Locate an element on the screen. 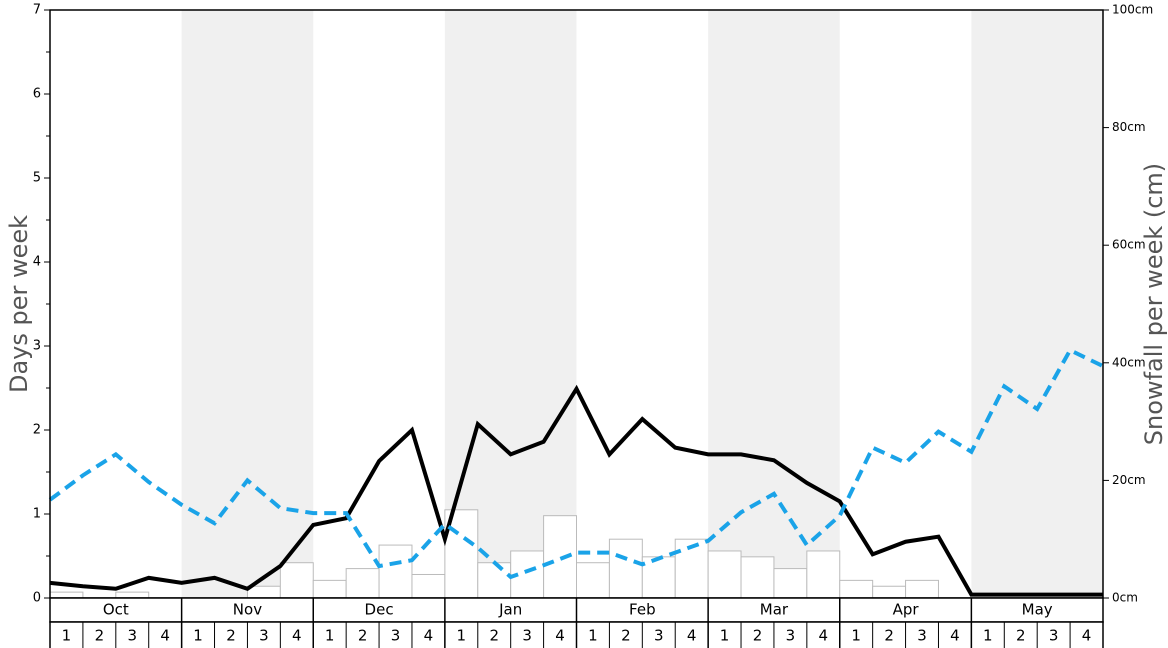  month-label: Nov is located at coordinates (247, 610).